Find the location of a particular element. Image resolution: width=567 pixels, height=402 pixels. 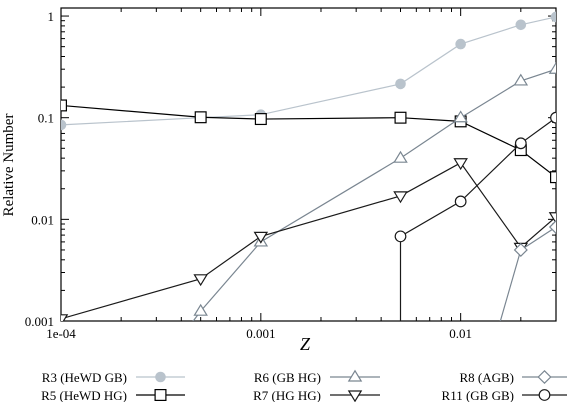

y-tick-label: 1 is located at coordinates (51, 16).